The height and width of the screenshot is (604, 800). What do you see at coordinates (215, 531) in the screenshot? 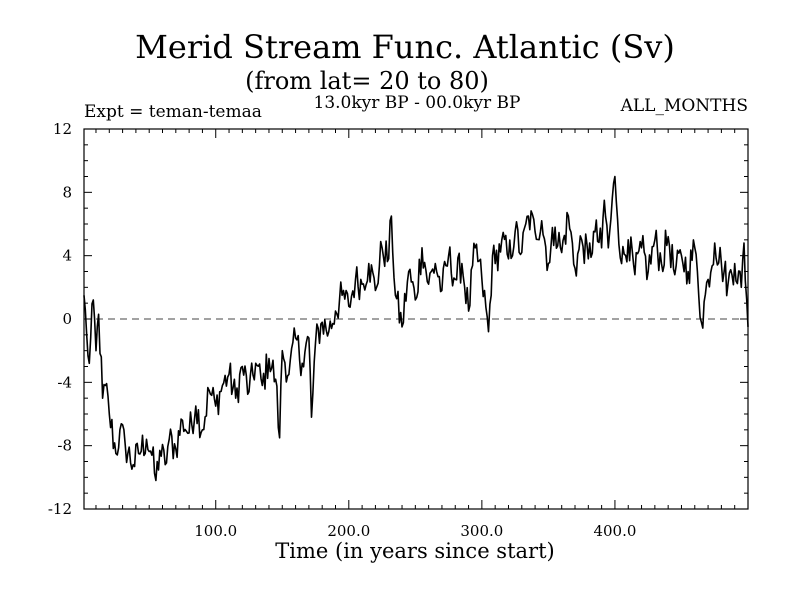
I see `x-tick-label: 100.0` at bounding box center [215, 531].